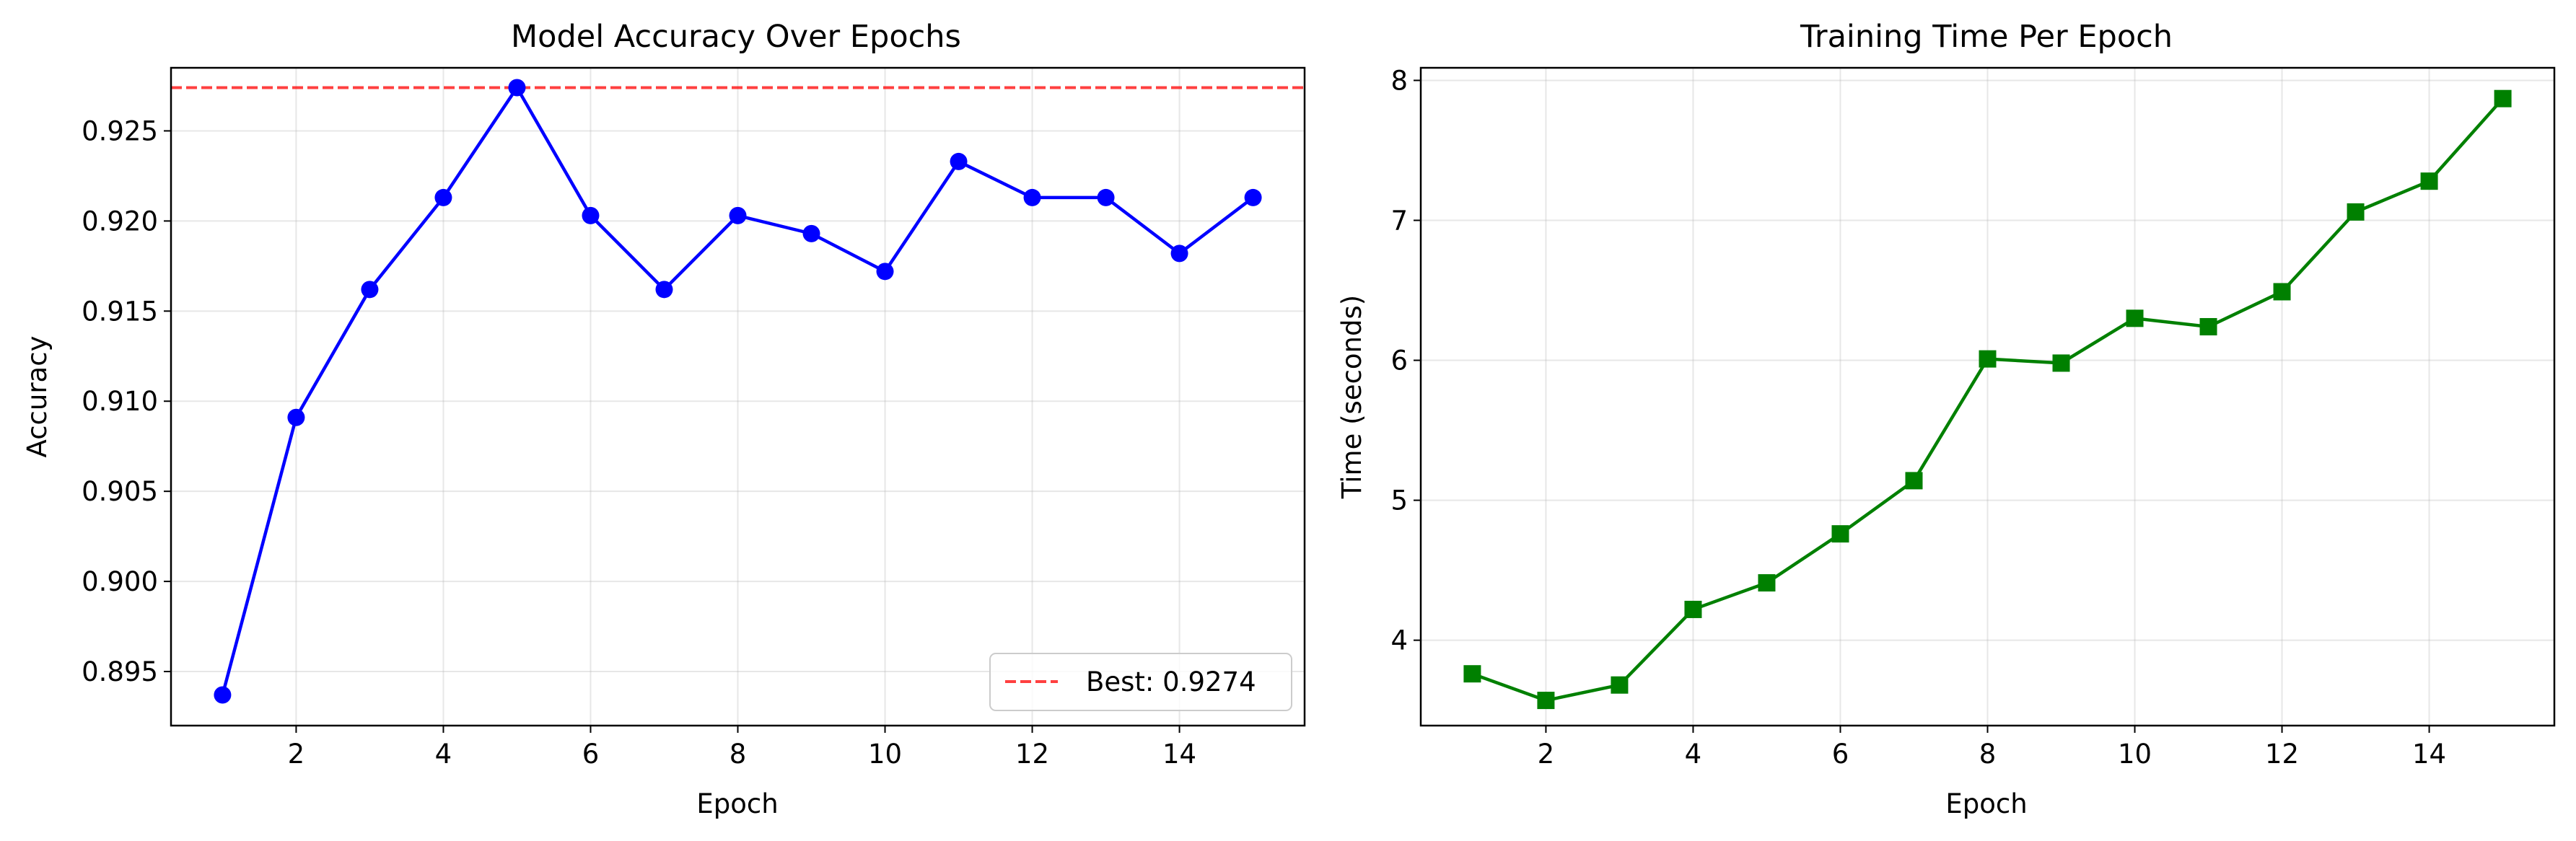 The height and width of the screenshot is (841, 2576). I want to click on accuracy-x-ticks: 2 4 6 8 10 12 14, so click(742, 748).